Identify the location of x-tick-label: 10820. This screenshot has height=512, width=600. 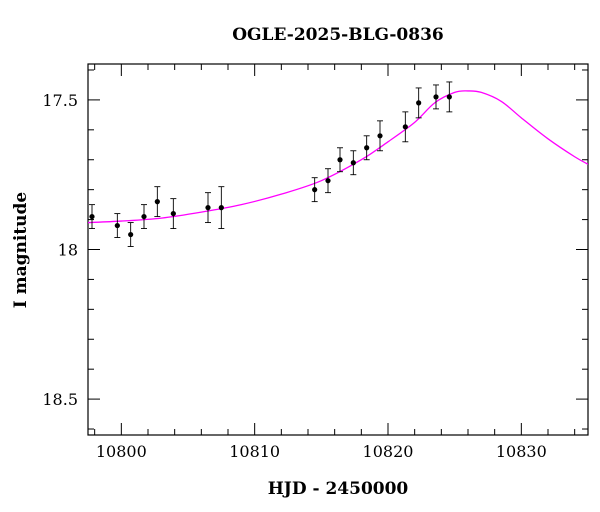
(388, 451).